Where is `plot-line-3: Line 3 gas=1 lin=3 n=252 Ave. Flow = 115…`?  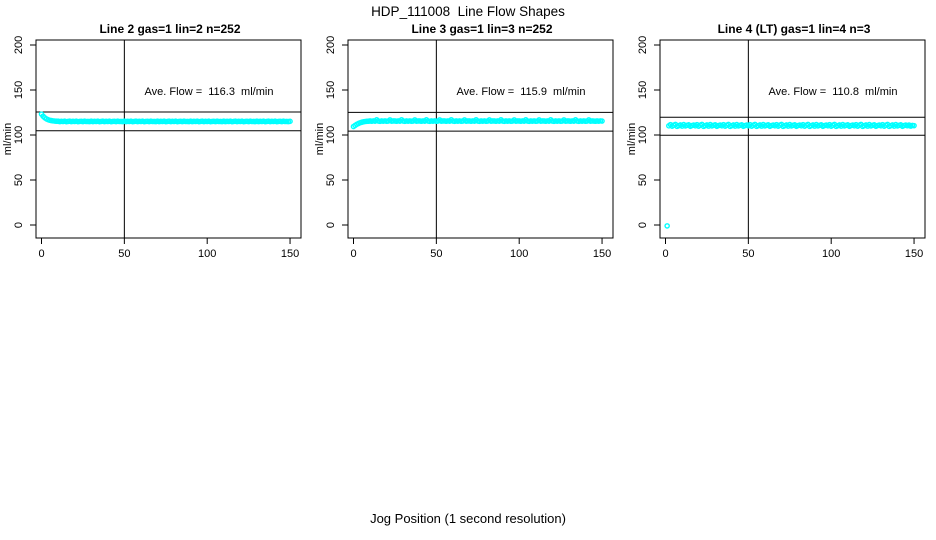 plot-line-3: Line 3 gas=1 lin=3 n=252 Ave. Flow = 115… is located at coordinates (464, 141).